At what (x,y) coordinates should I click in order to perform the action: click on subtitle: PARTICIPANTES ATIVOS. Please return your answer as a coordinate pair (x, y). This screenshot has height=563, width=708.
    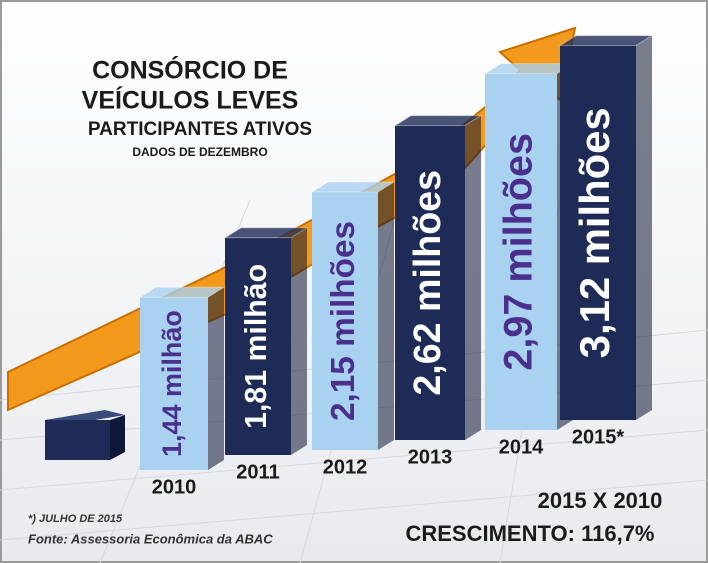
    Looking at the image, I should click on (200, 129).